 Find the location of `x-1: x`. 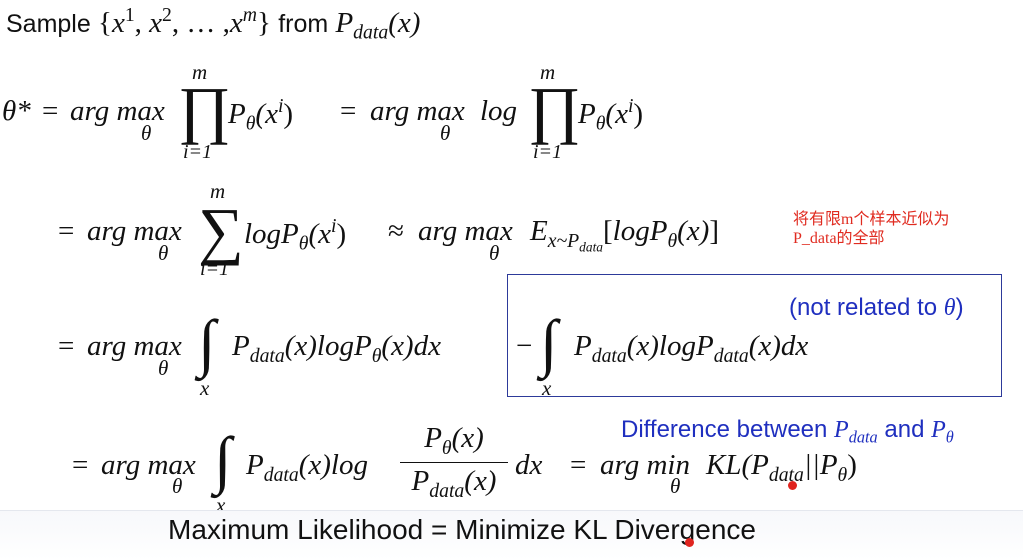

x-1: x is located at coordinates (118, 22).